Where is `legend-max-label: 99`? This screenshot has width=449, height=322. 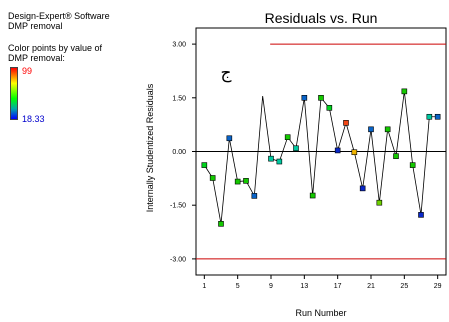
legend-max-label: 99 is located at coordinates (27, 71).